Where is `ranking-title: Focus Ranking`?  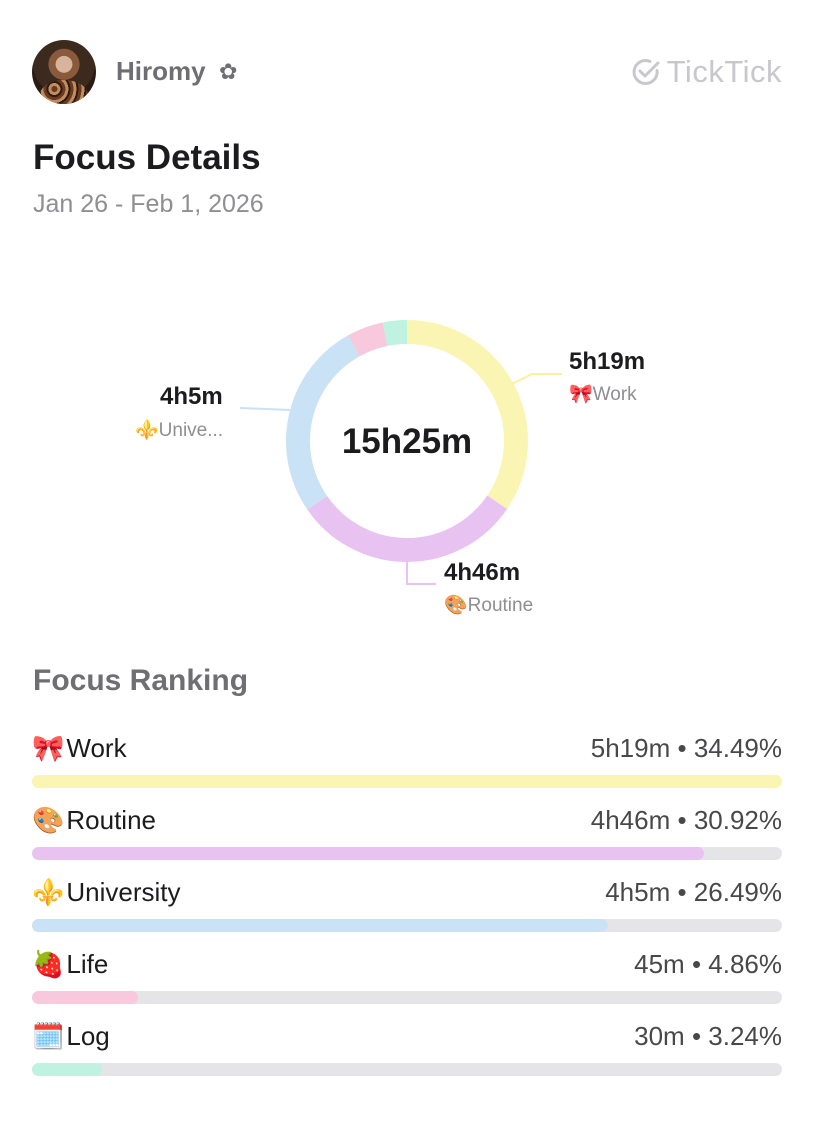 ranking-title: Focus Ranking is located at coordinates (141, 680).